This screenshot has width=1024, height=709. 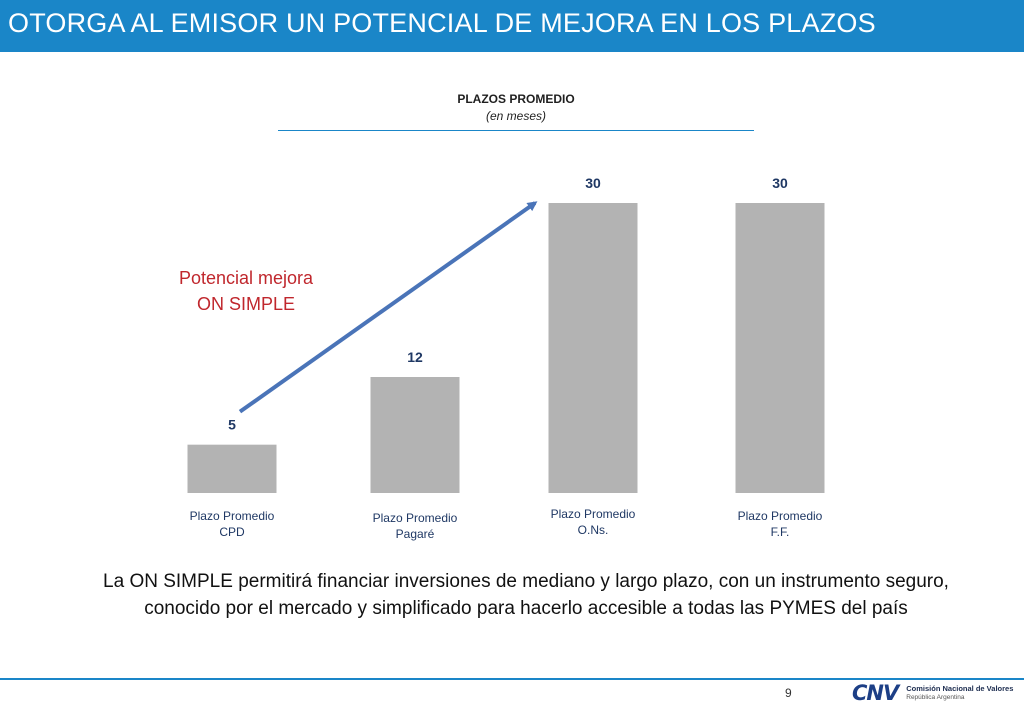 I want to click on category-label-2-0: Plazo Promedio, so click(x=593, y=514).